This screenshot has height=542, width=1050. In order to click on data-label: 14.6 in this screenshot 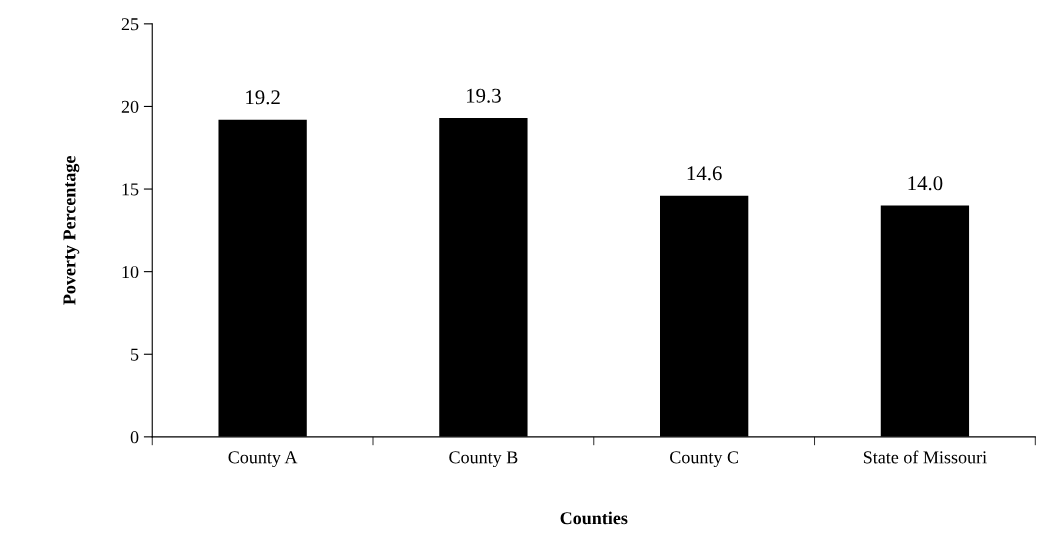, I will do `click(704, 173)`.